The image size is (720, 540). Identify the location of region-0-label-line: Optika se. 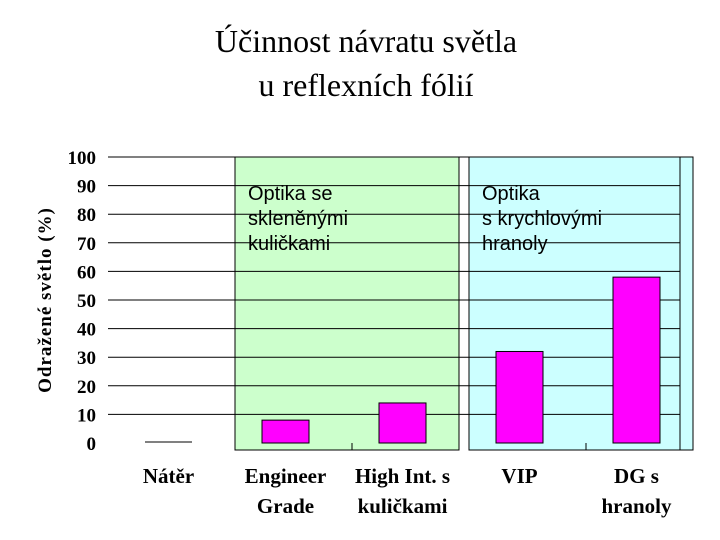
(290, 194).